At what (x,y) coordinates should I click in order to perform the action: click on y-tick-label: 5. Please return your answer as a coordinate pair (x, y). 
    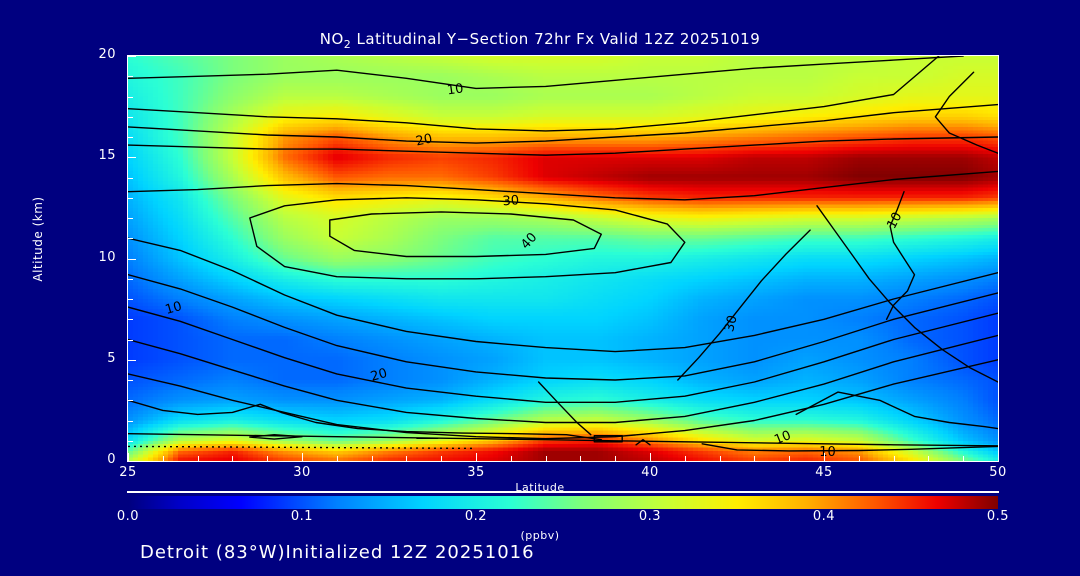
    Looking at the image, I should click on (96, 358).